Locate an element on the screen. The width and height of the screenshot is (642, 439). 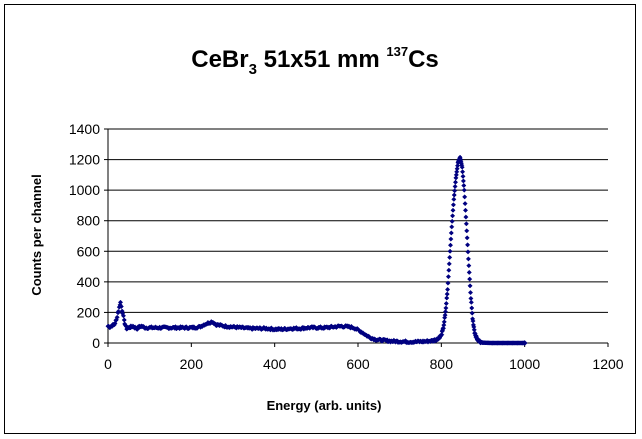
y-tick-label-800: 800 is located at coordinates (89, 221).